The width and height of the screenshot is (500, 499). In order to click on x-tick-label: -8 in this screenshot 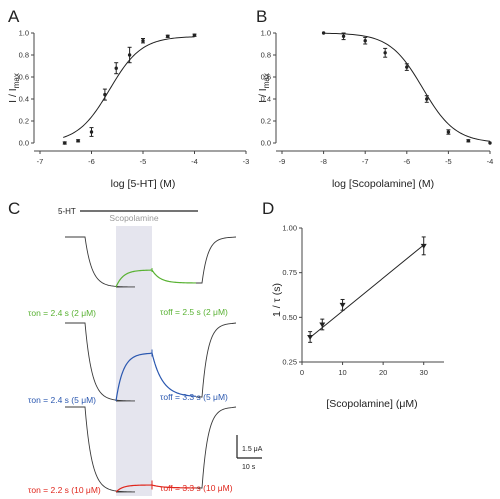, I will do `click(323, 161)`.